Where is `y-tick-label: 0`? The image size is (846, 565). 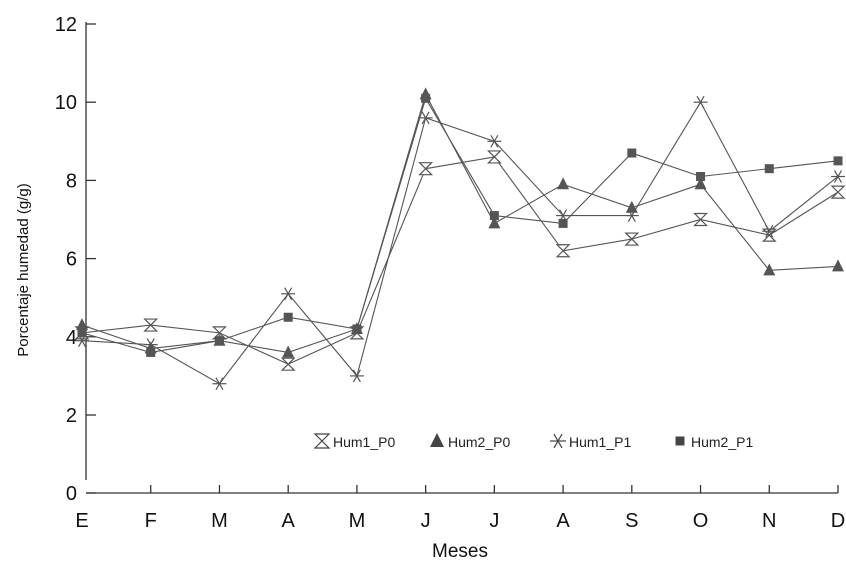 y-tick-label: 0 is located at coordinates (71, 494).